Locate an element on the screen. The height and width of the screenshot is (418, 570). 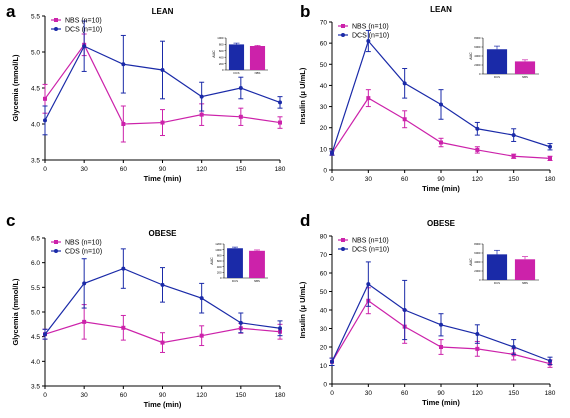
panel-title: LEAN is located at coordinates (441, 9).